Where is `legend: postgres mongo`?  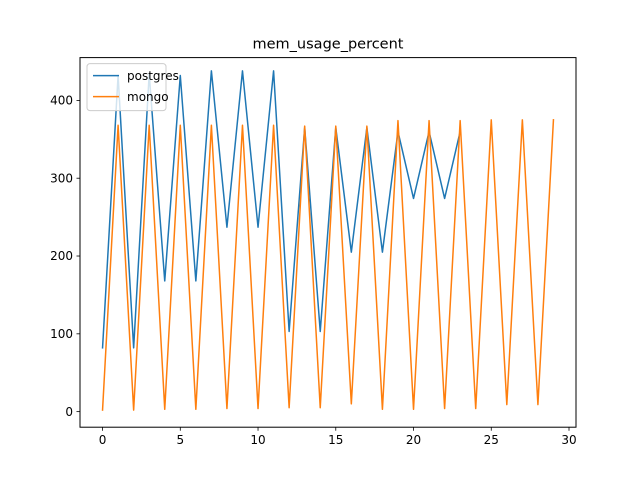 legend: postgres mongo is located at coordinates (132, 87).